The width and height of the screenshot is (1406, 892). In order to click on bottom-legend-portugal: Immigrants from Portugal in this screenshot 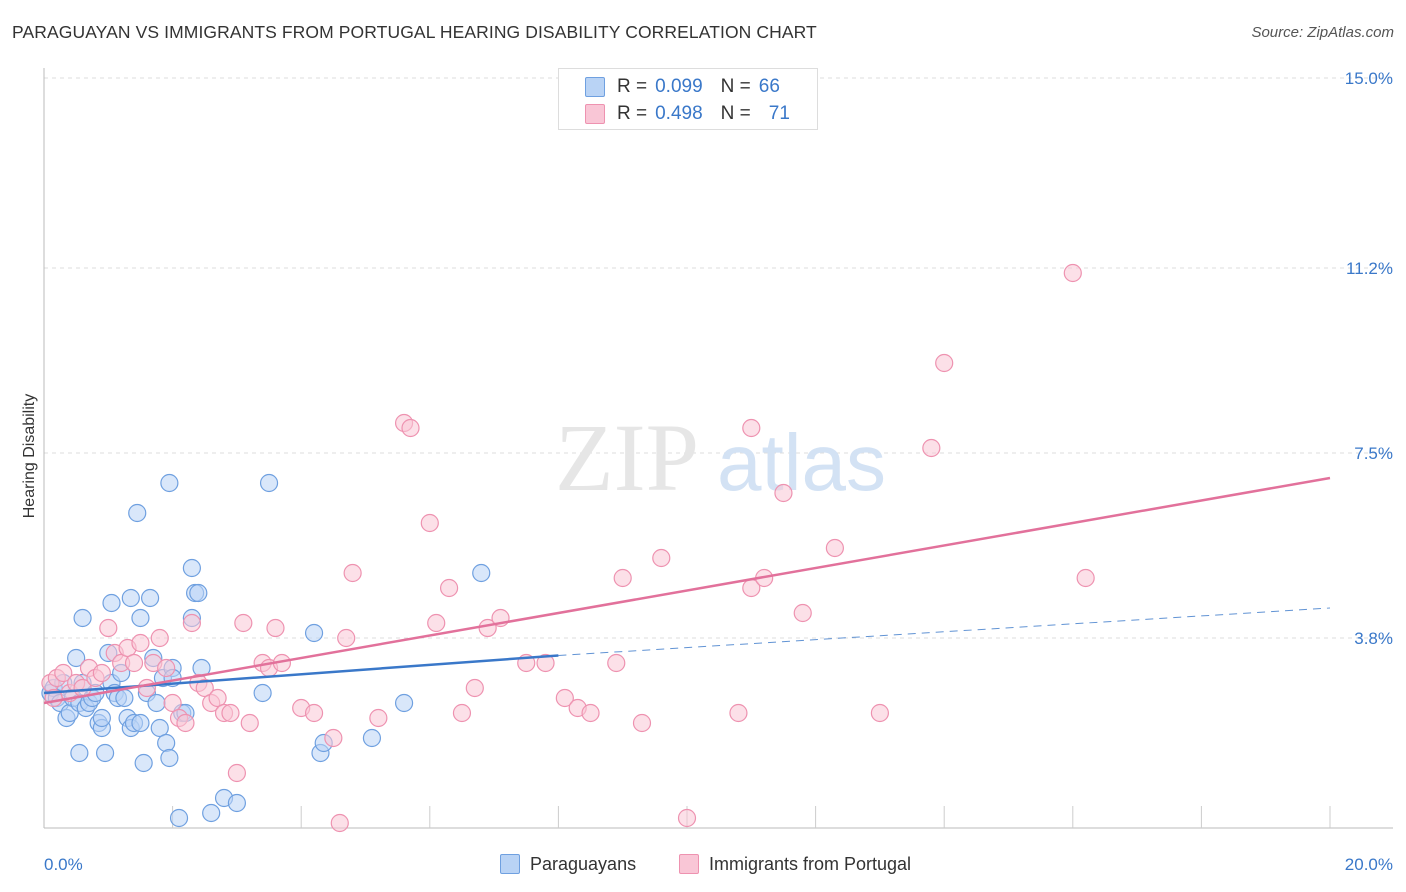, I will do `click(795, 864)`.